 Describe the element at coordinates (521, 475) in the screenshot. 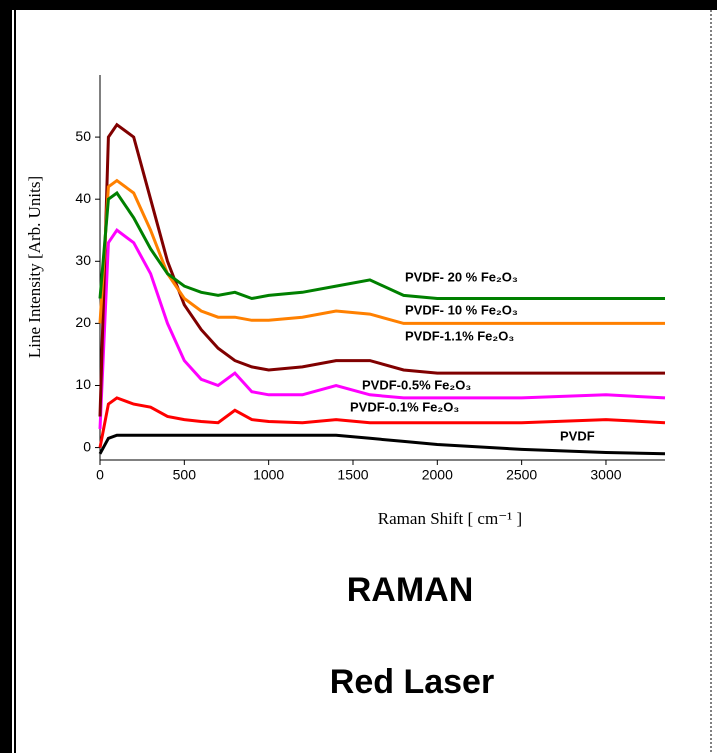

I see `x-tick-label: 2500` at that location.